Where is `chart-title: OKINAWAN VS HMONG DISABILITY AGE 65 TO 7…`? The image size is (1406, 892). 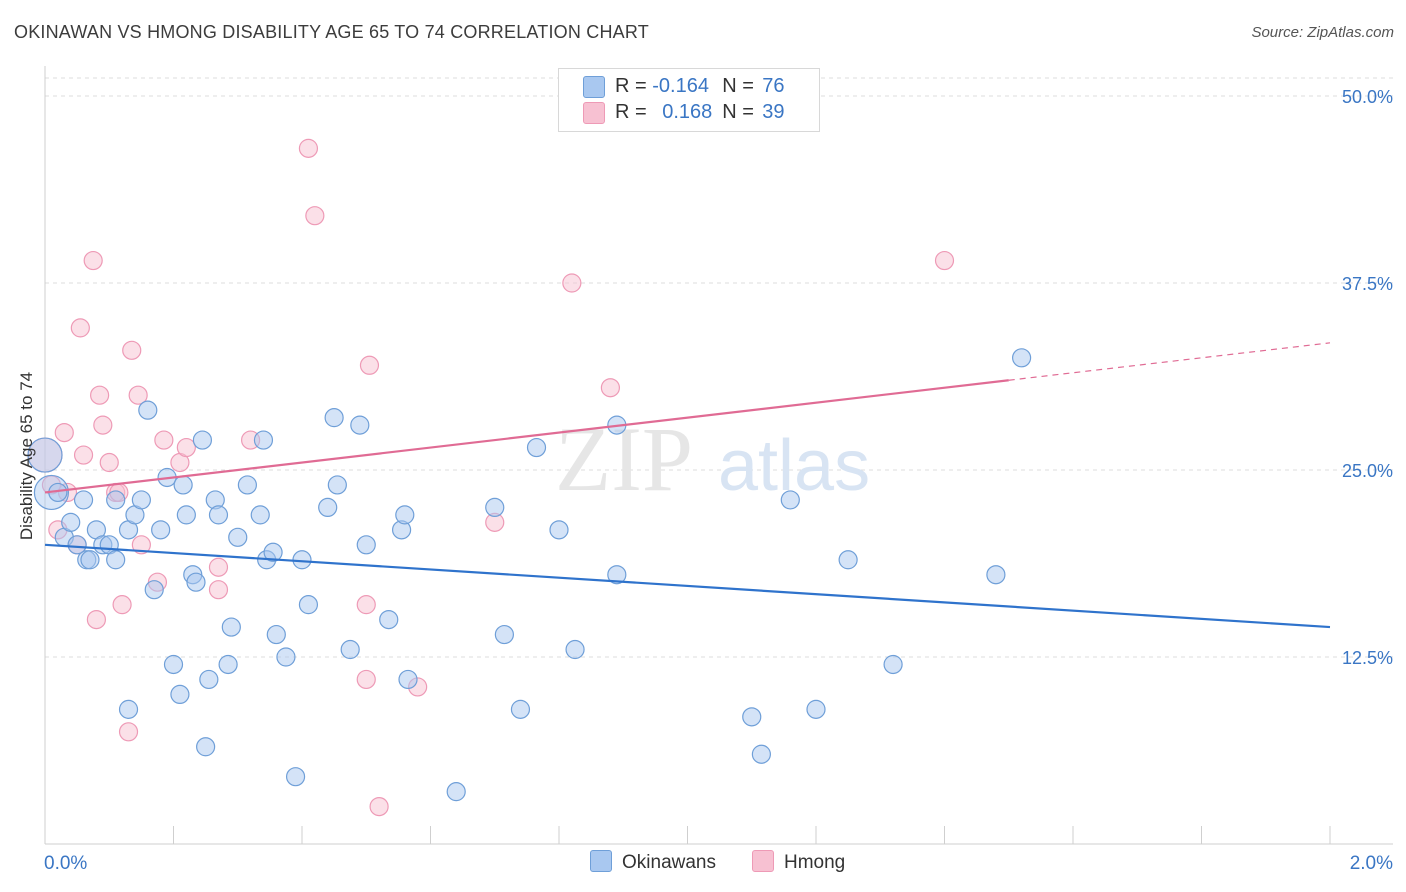
chart-title: OKINAWAN VS HMONG DISABILITY AGE 65 TO 7… is located at coordinates (331, 32).